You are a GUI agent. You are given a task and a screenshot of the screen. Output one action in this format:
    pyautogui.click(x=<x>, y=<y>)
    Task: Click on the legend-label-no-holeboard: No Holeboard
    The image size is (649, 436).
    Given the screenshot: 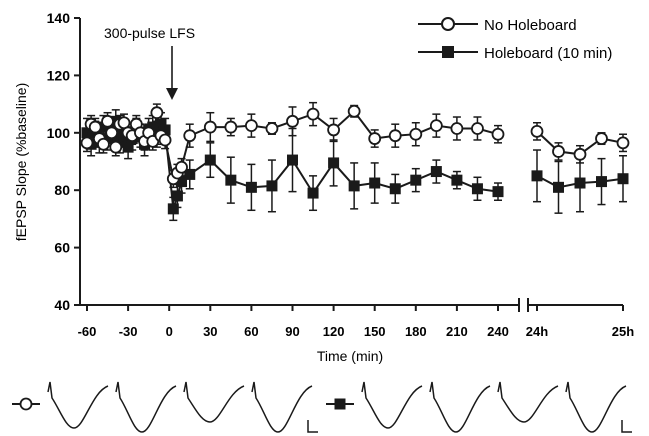 What is the action you would take?
    pyautogui.click(x=530, y=25)
    